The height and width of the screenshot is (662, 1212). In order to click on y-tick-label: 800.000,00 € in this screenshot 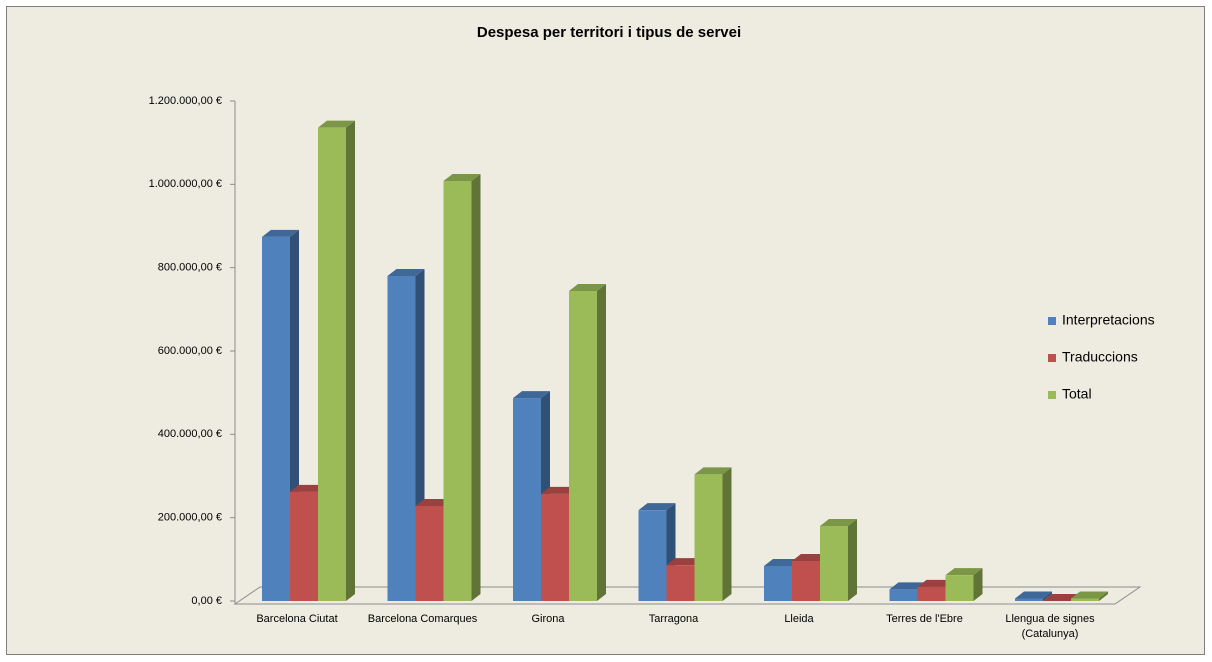, I will do `click(190, 268)`.